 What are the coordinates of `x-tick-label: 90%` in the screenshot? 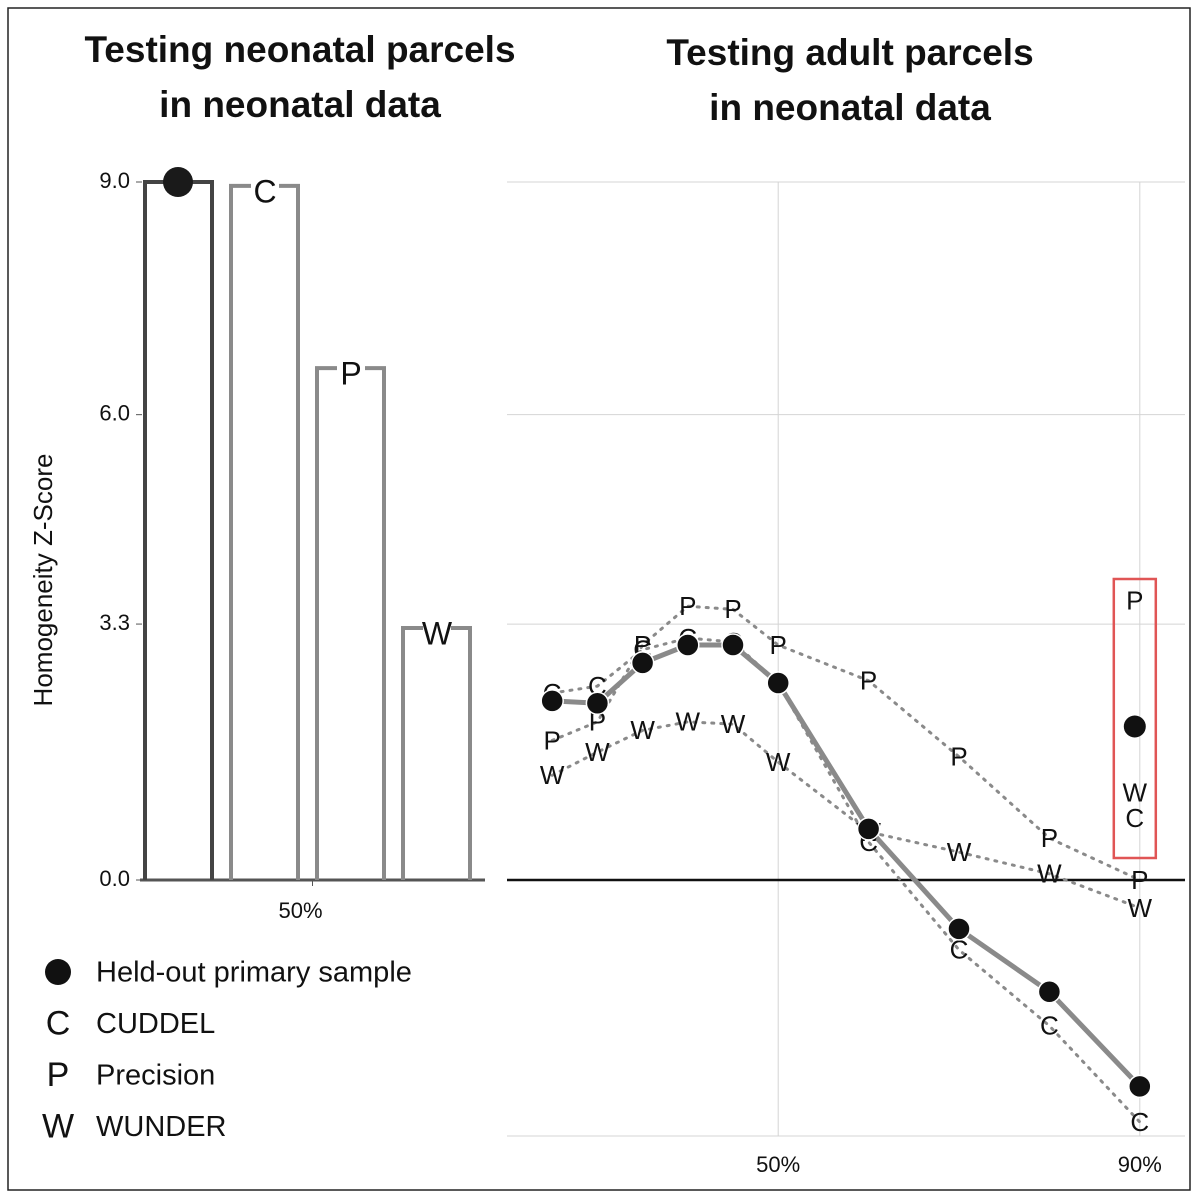 It's located at (1140, 1164).